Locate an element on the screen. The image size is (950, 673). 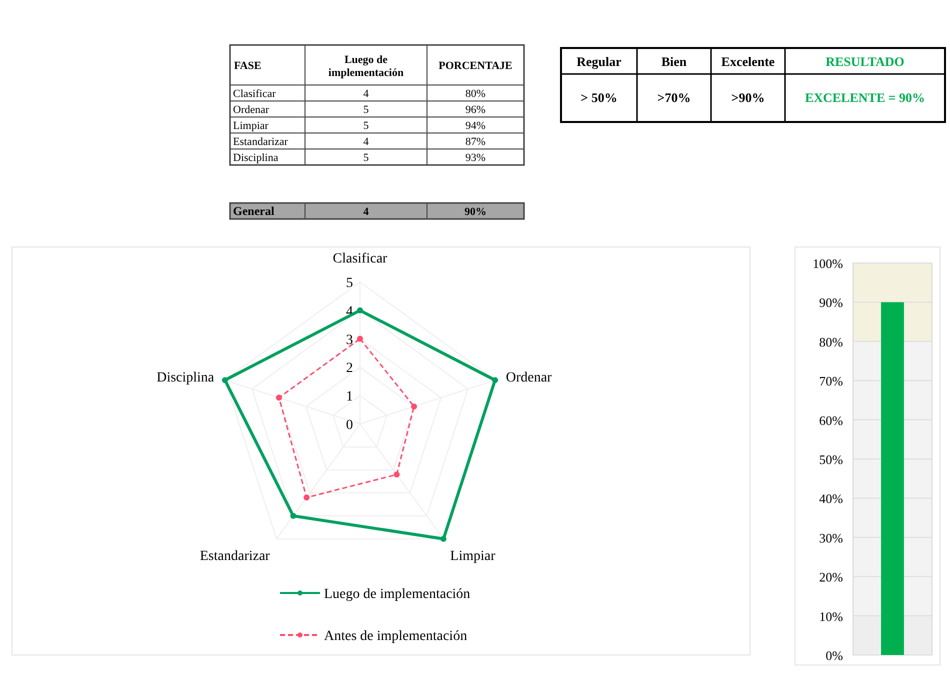
data-label: EXCELENTE = 90% is located at coordinates (865, 97).